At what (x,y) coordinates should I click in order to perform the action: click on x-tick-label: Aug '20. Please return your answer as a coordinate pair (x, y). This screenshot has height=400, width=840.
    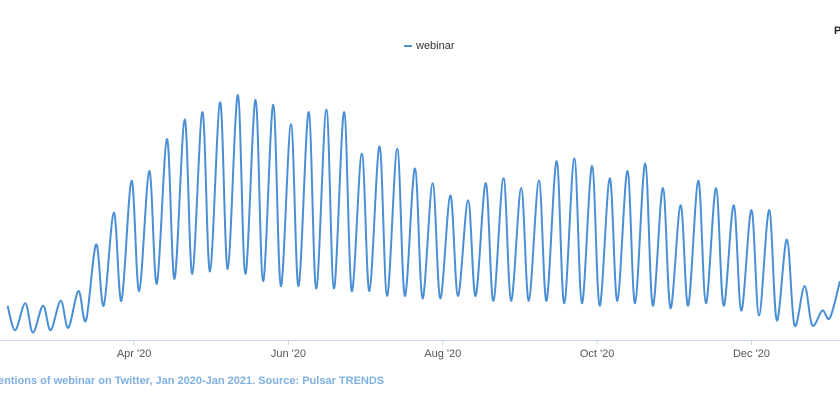
    Looking at the image, I should click on (442, 354).